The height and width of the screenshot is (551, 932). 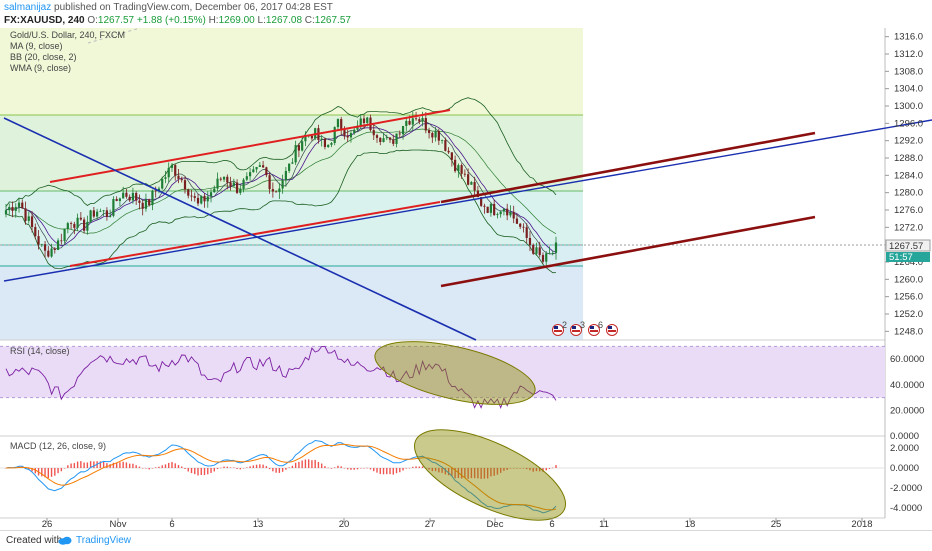 I want to click on macd-panel, so click(x=442, y=476).